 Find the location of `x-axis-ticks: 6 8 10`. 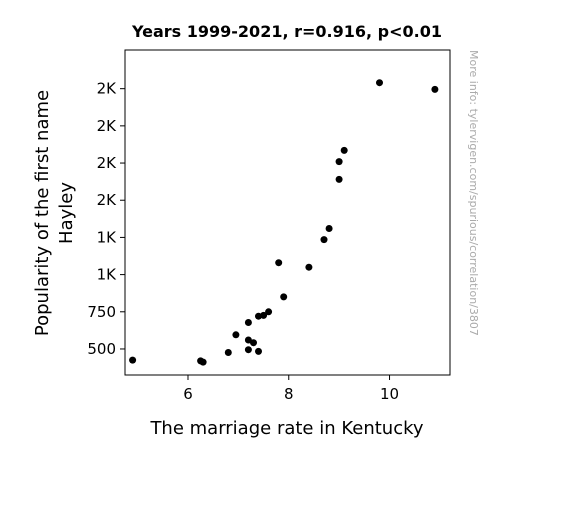

x-axis-ticks: 6 8 10 is located at coordinates (291, 389).